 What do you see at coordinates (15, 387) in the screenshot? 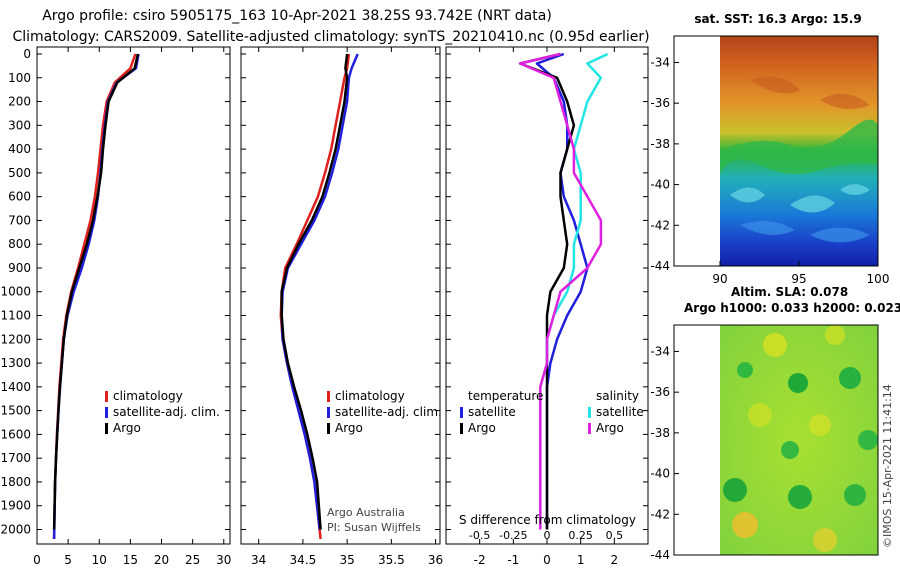
I see `depth-tick-label: 1400` at bounding box center [15, 387].